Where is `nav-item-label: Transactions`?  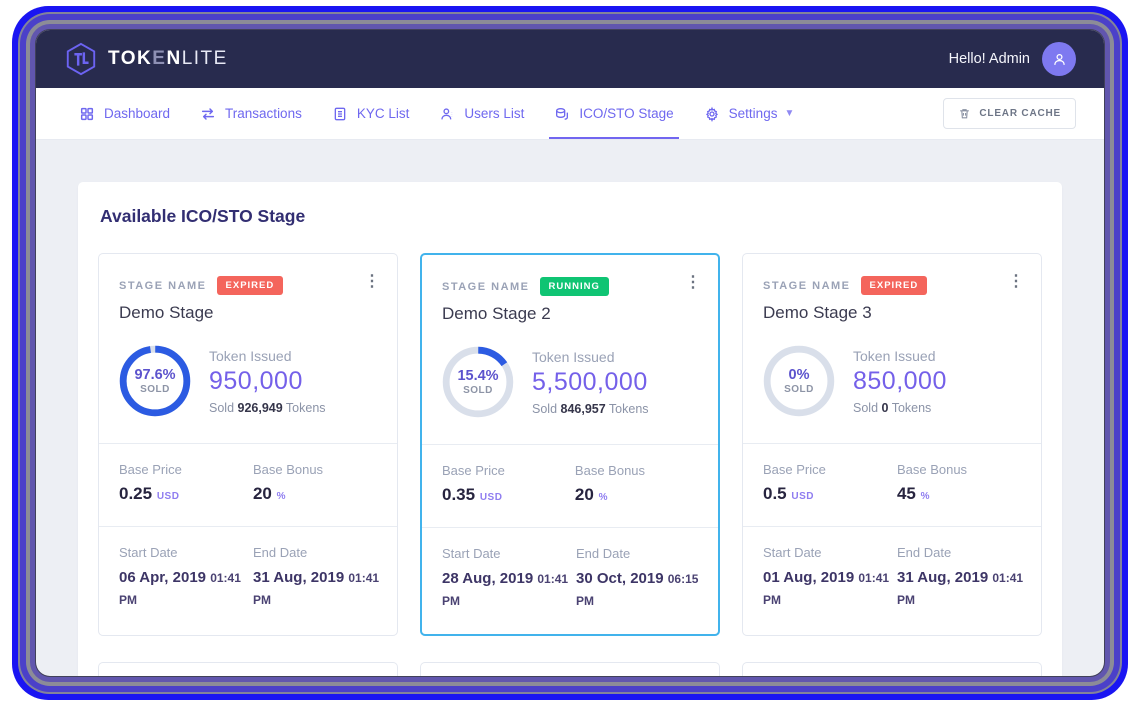 nav-item-label: Transactions is located at coordinates (263, 113).